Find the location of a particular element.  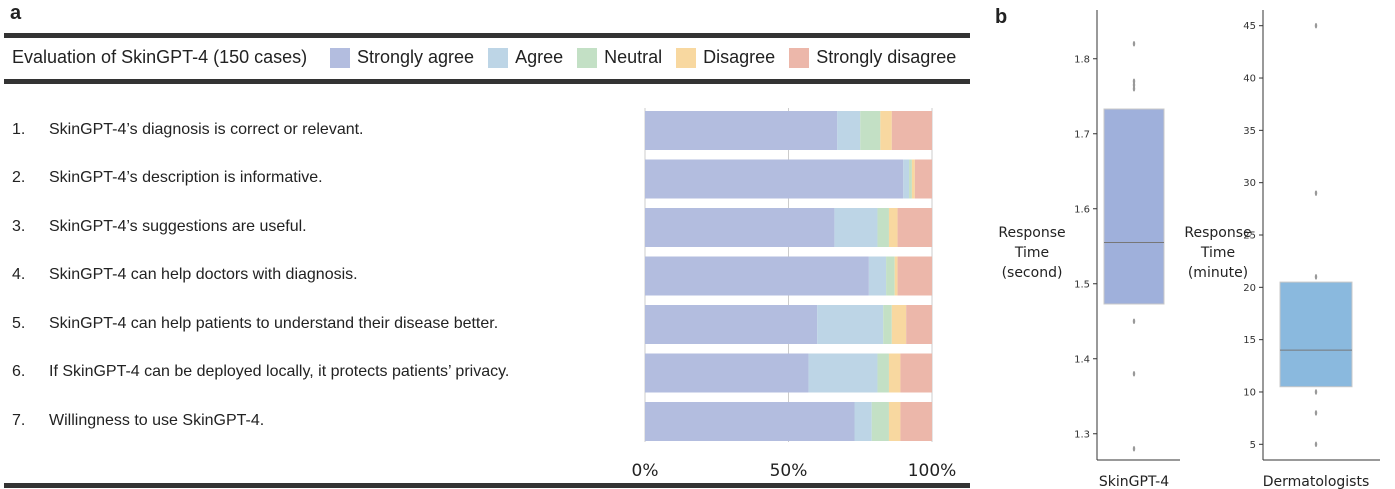

legend-label: Strongly disagree is located at coordinates (886, 57).